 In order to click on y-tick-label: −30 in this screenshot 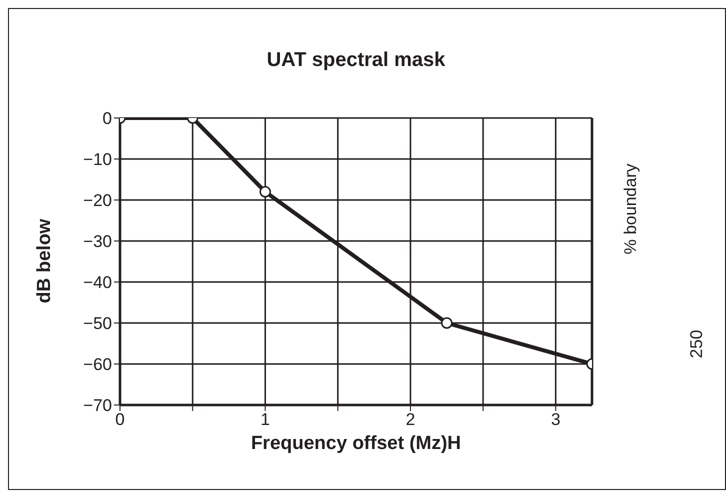, I will do `click(97, 242)`.